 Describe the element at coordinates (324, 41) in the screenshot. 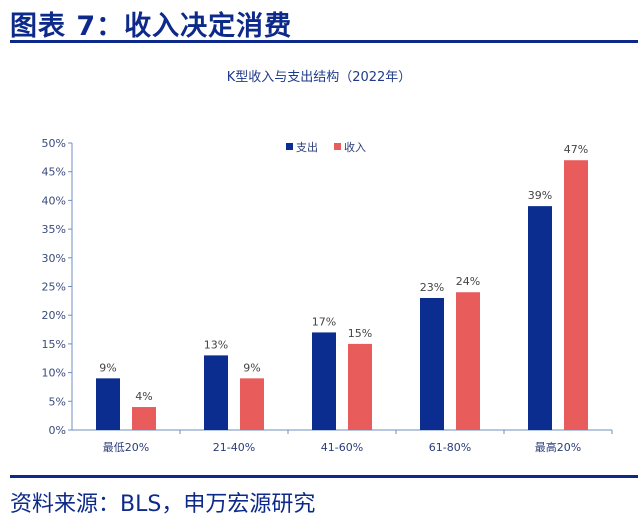

I see `title-divider` at that location.